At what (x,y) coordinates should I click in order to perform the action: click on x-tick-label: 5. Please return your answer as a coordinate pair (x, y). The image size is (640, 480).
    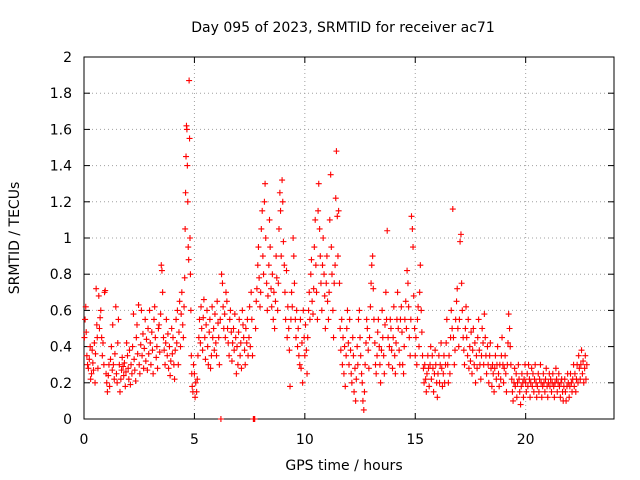
    Looking at the image, I should click on (194, 440).